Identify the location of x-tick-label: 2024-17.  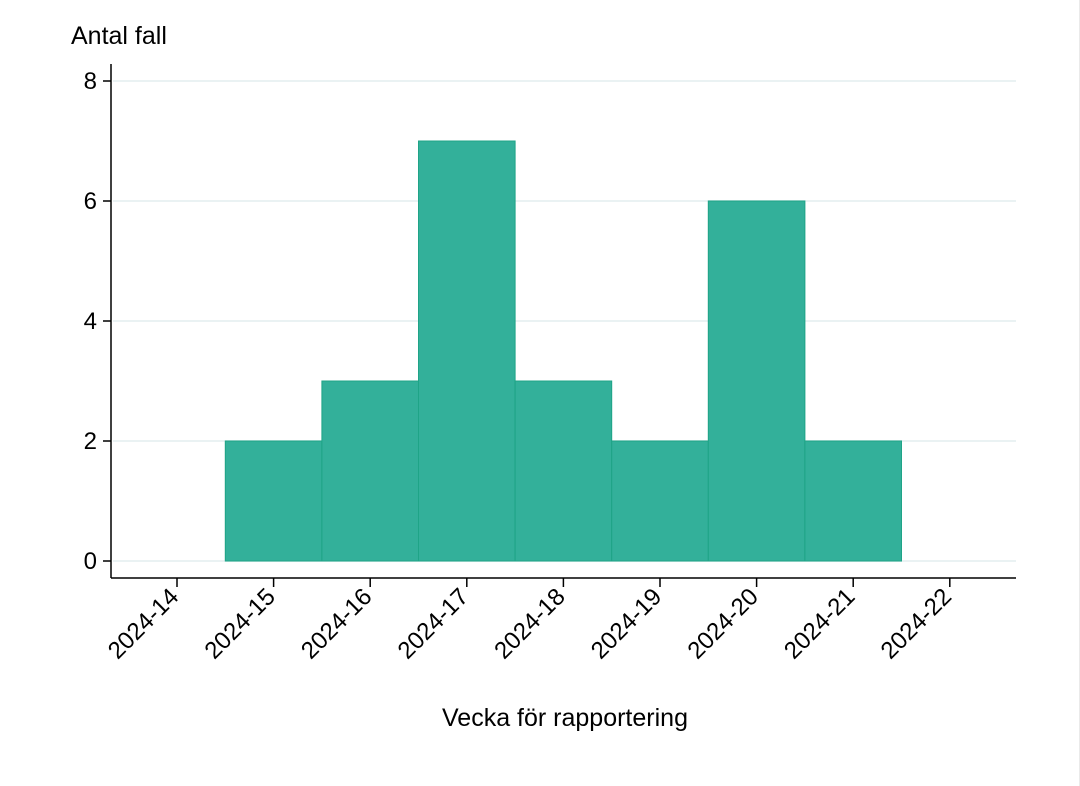
(433, 623).